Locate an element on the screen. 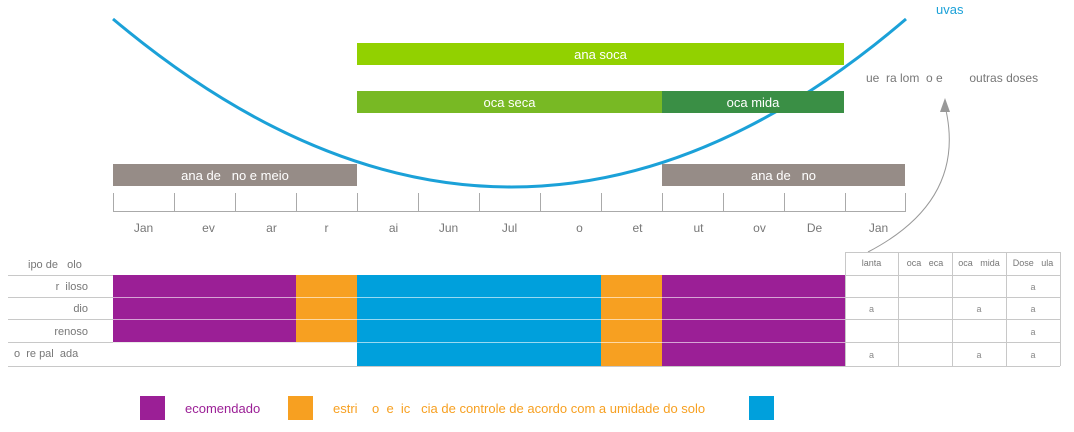  month-label: ar is located at coordinates (271, 228).